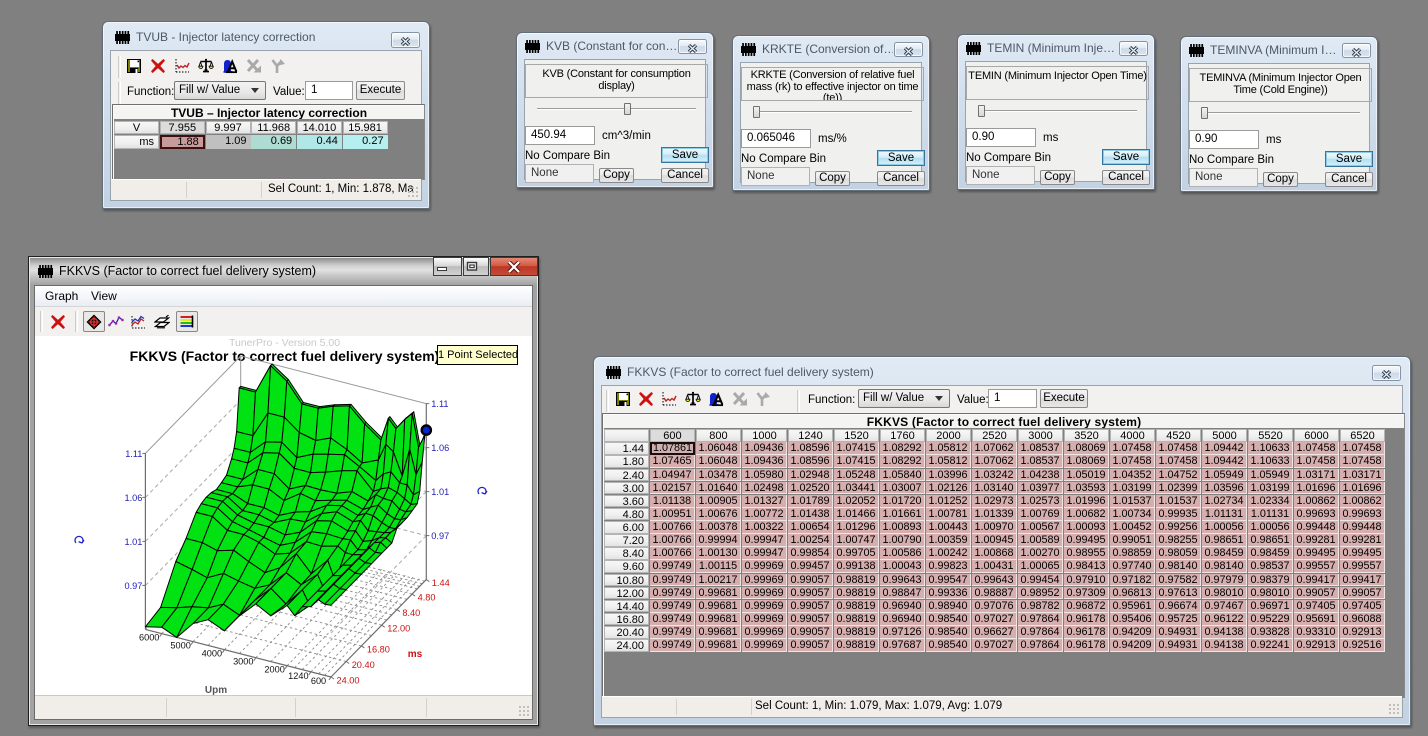 The height and width of the screenshot is (736, 1428). What do you see at coordinates (441, 583) in the screenshot?
I see `svg-text: 1.44` at bounding box center [441, 583].